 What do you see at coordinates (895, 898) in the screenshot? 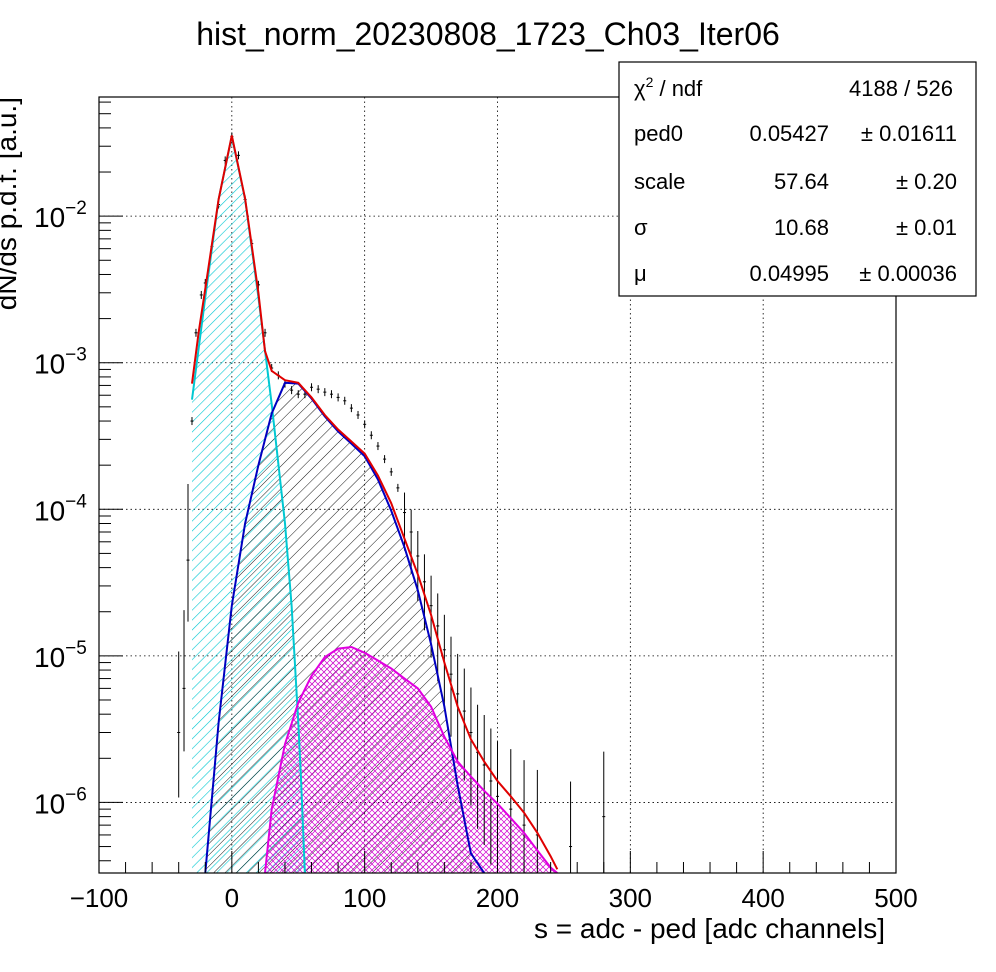
I see `x-tick-label: 500` at bounding box center [895, 898].